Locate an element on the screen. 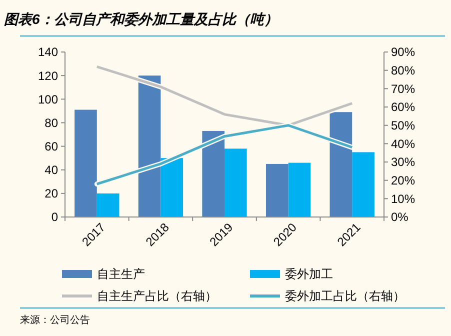 Image resolution: width=451 pixels, height=336 pixels. y2-tick-label: 0% is located at coordinates (400, 217).